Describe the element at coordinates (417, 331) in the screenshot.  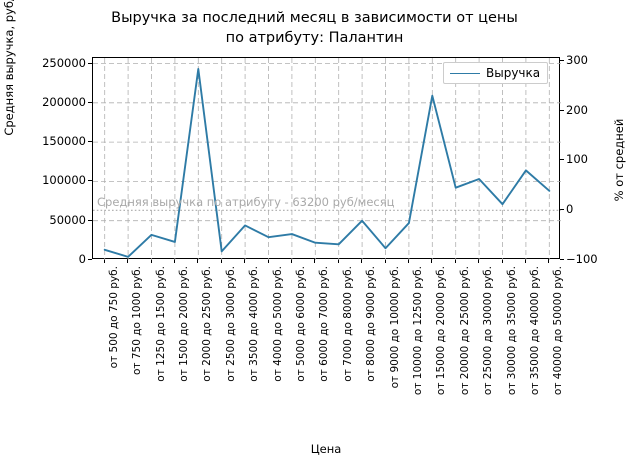
I see `x-axis-tick-label: от 10000 до 12500 руб.` at that location.